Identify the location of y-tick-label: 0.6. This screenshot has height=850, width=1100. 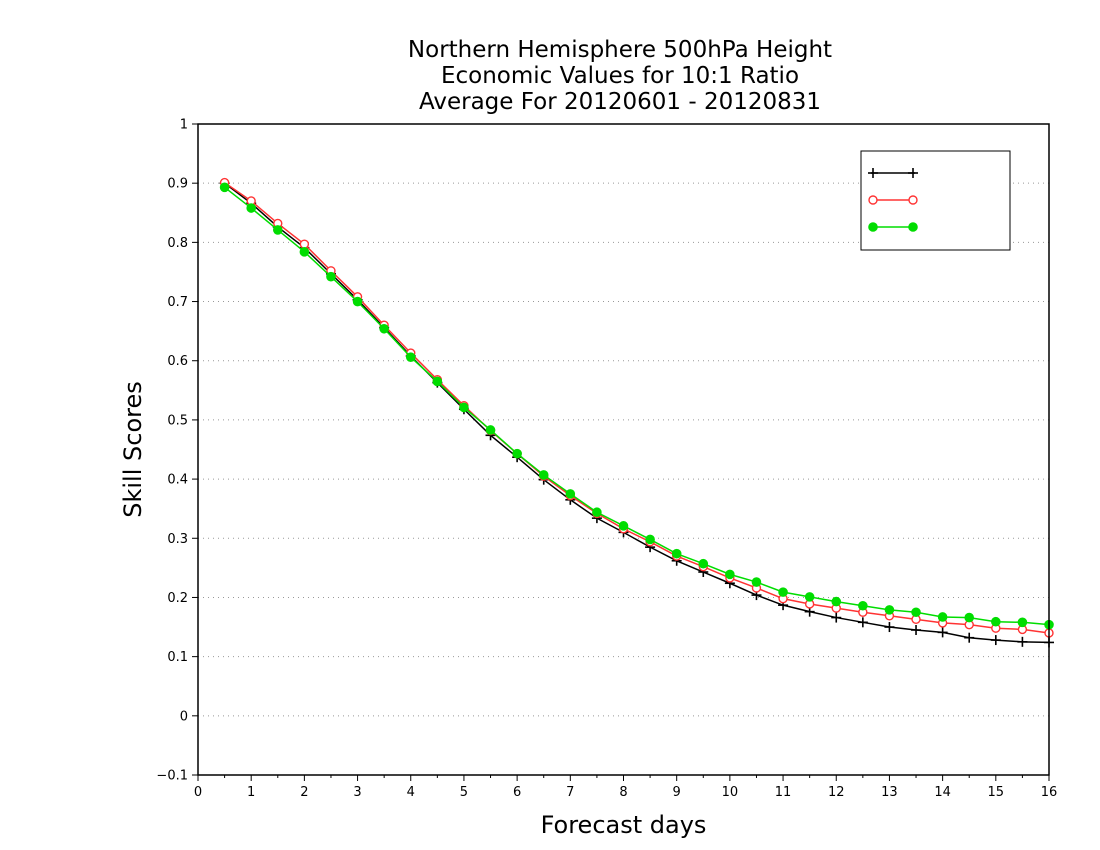
(177, 361).